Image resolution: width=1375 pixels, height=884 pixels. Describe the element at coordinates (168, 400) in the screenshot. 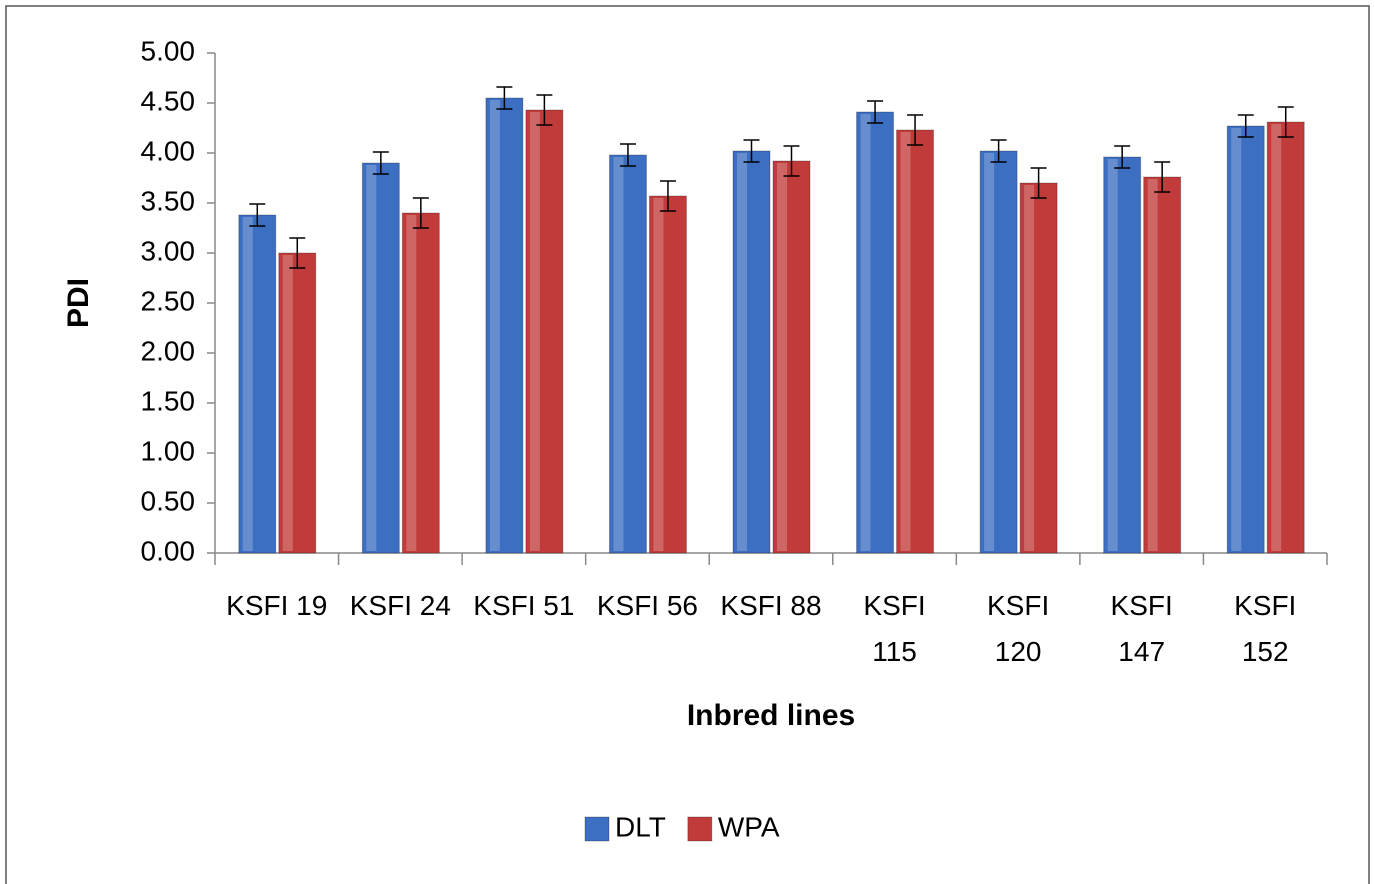

I see `y-tick-label: 1.50` at that location.